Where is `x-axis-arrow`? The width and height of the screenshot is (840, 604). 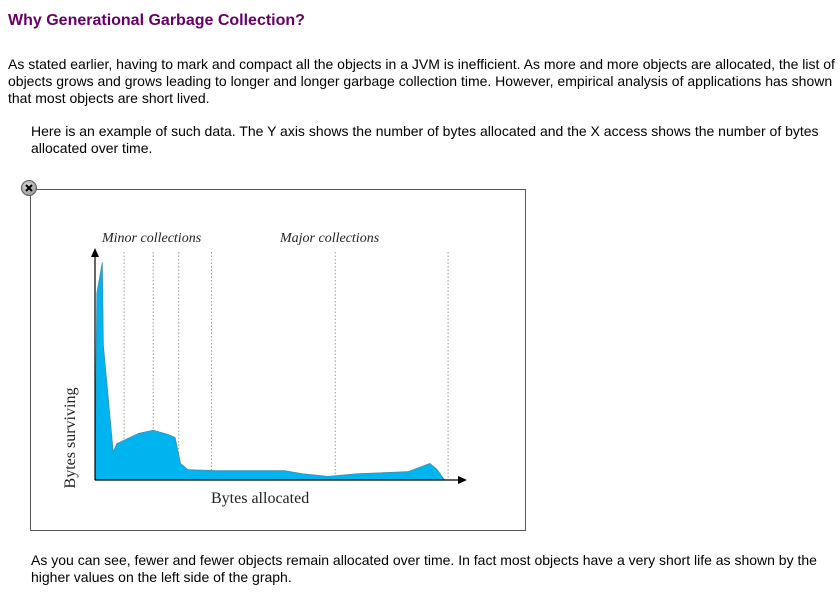 x-axis-arrow is located at coordinates (462, 480).